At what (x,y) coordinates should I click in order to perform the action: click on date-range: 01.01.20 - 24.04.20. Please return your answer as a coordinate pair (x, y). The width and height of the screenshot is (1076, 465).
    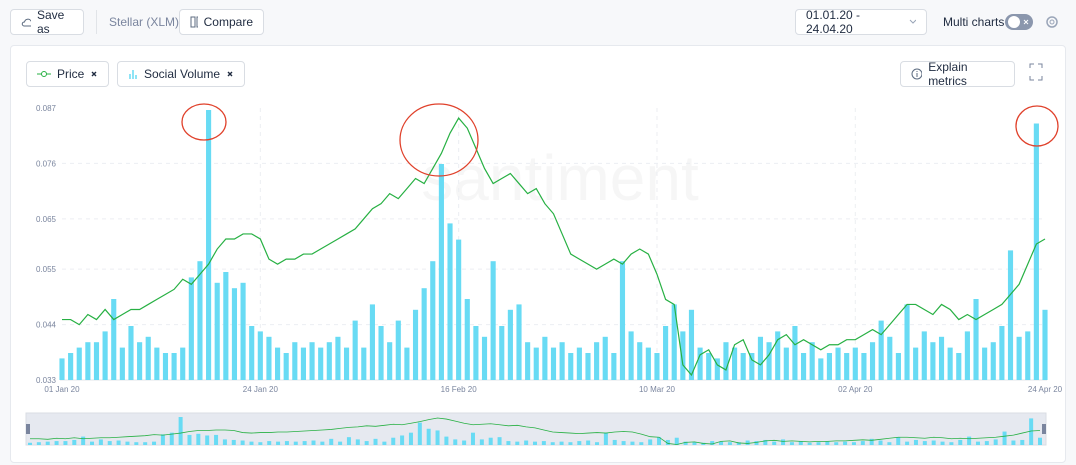
    Looking at the image, I should click on (861, 22).